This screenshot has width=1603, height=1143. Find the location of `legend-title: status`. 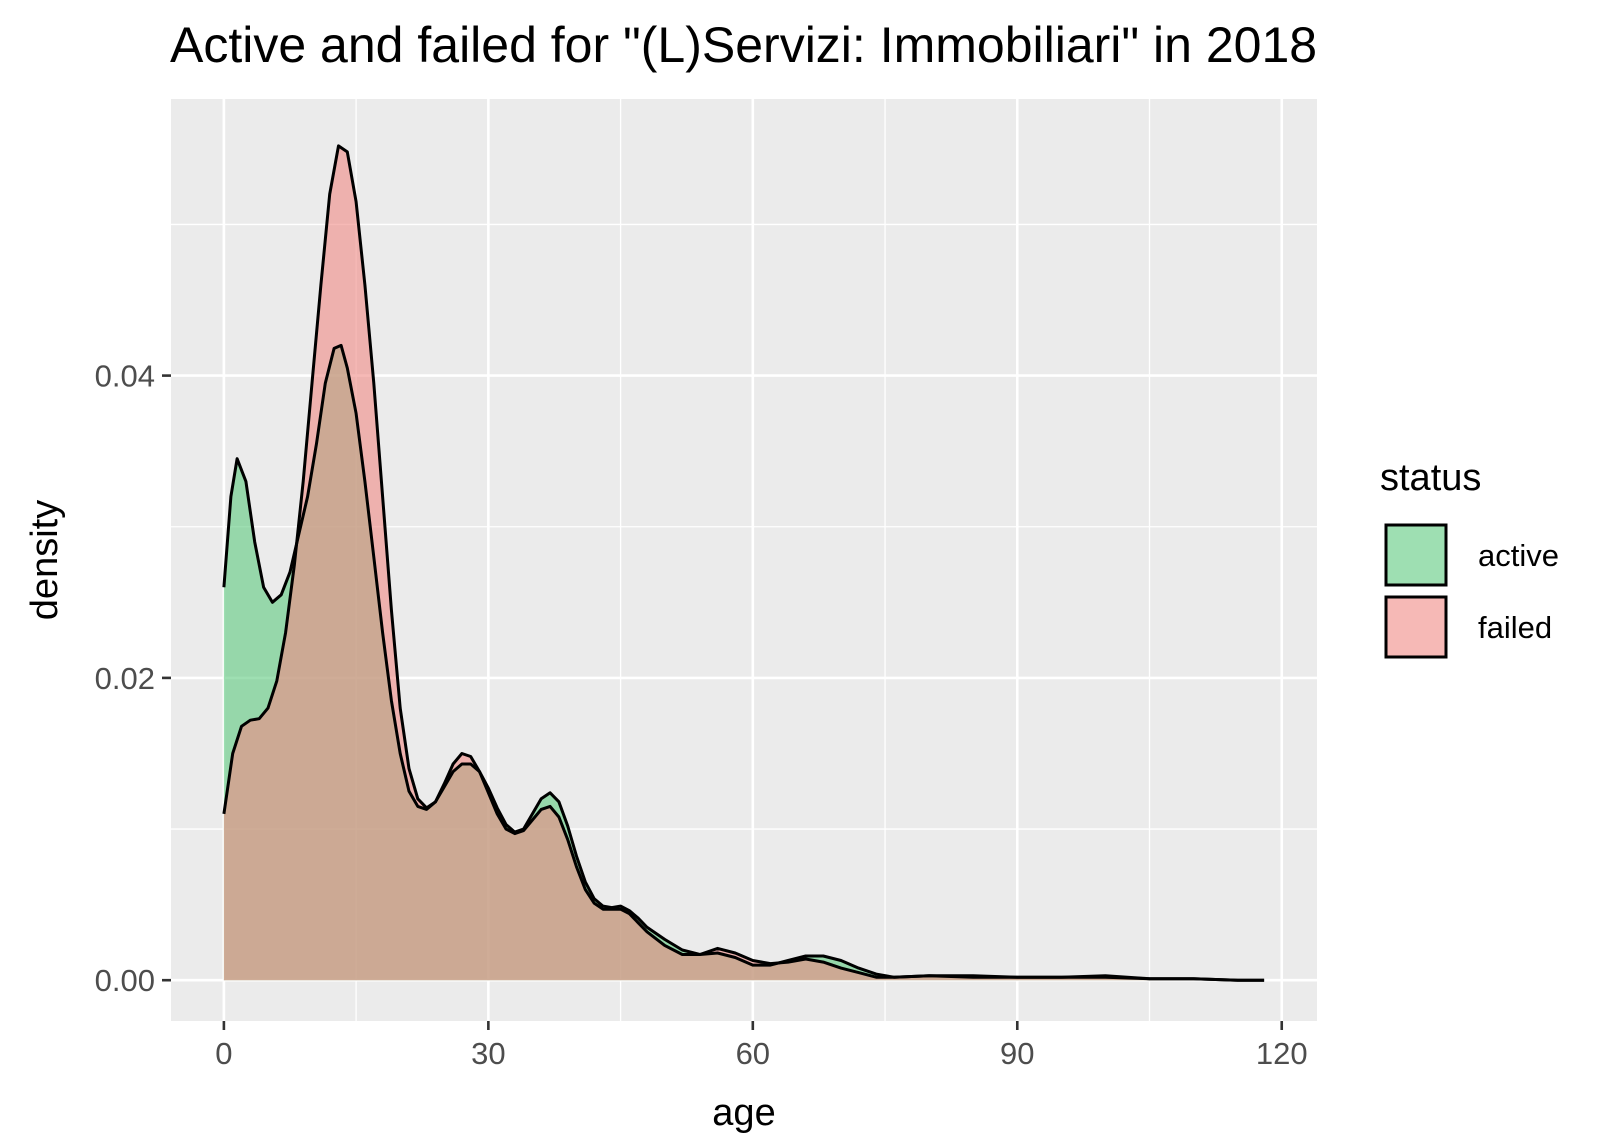

legend-title: status is located at coordinates (1430, 478).